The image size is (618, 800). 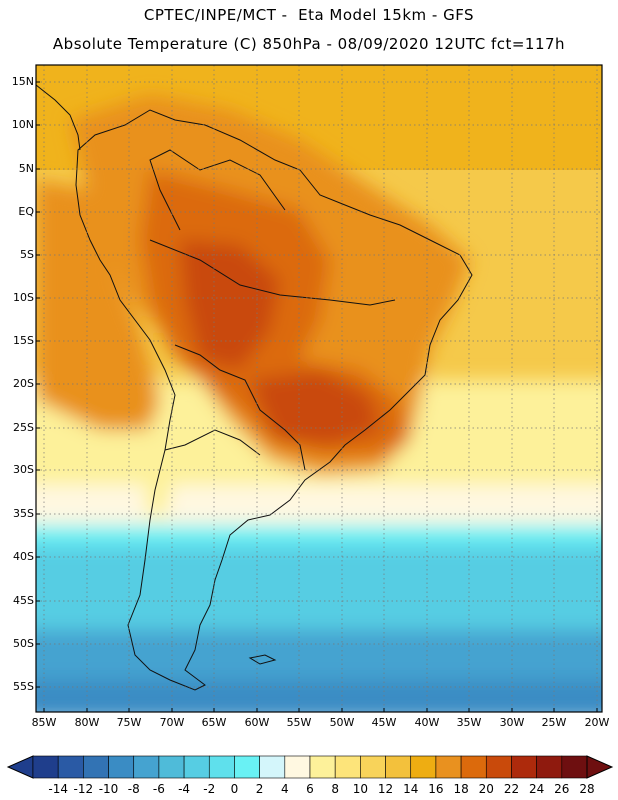 What do you see at coordinates (23, 427) in the screenshot?
I see `lat-label-25s: 25S` at bounding box center [23, 427].